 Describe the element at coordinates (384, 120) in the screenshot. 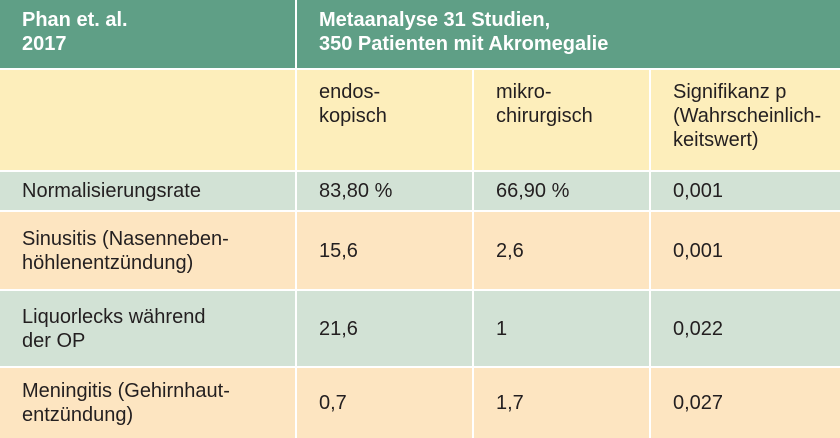

I see `column-header: endos- kopisch` at that location.